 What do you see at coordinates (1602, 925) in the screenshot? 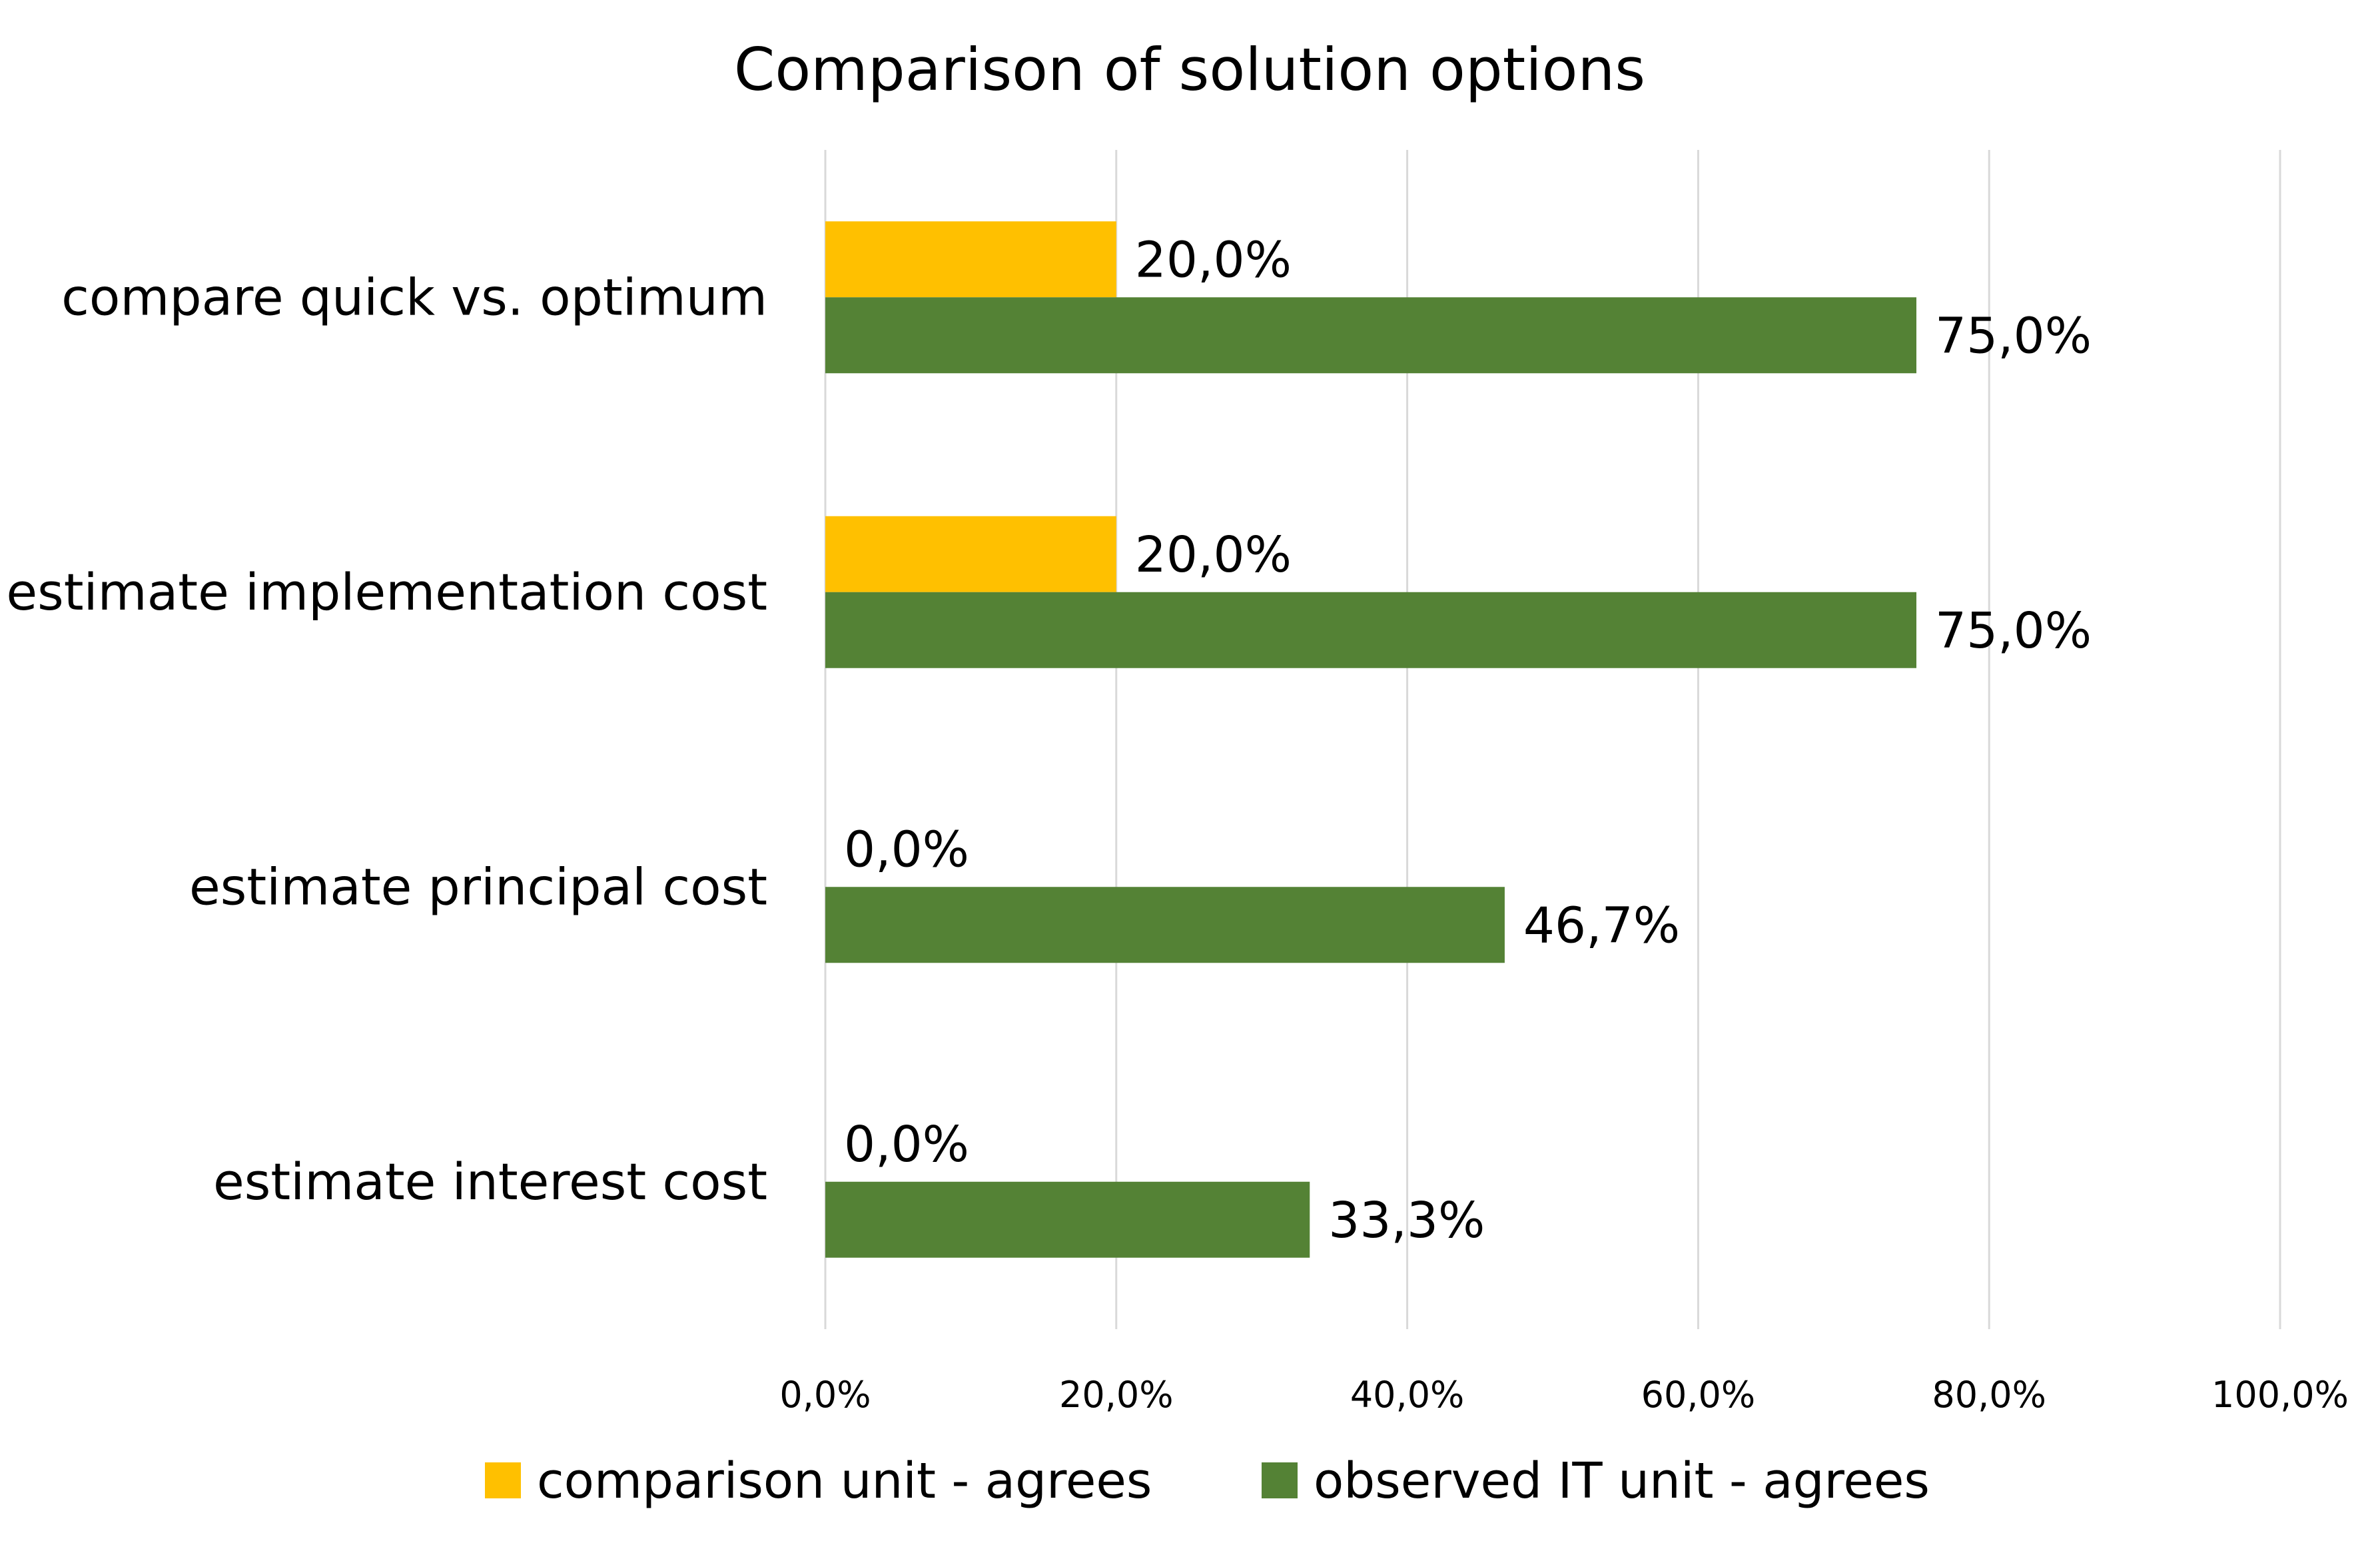
I see `data-label: 46,7%` at bounding box center [1602, 925].